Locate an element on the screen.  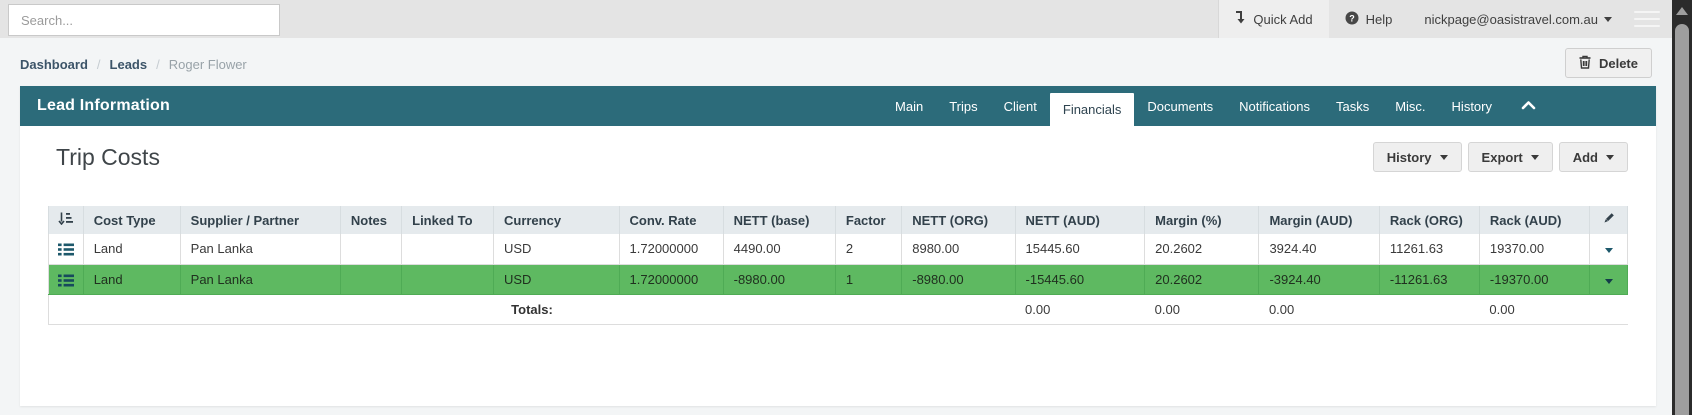
tab-tasks: Tasks is located at coordinates (1352, 106).